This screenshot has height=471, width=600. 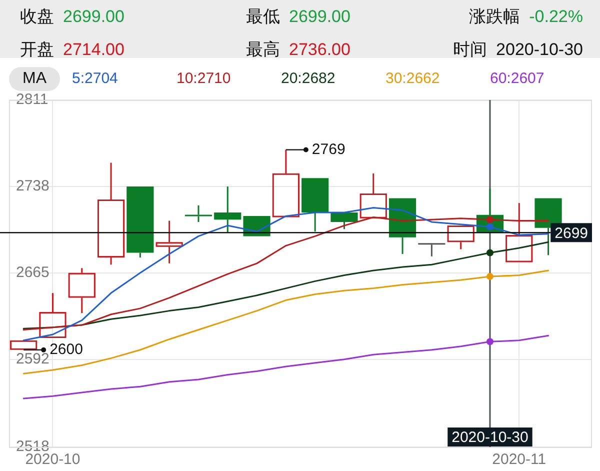 What do you see at coordinates (518, 49) in the screenshot?
I see `text: 时间 2020-10-30` at bounding box center [518, 49].